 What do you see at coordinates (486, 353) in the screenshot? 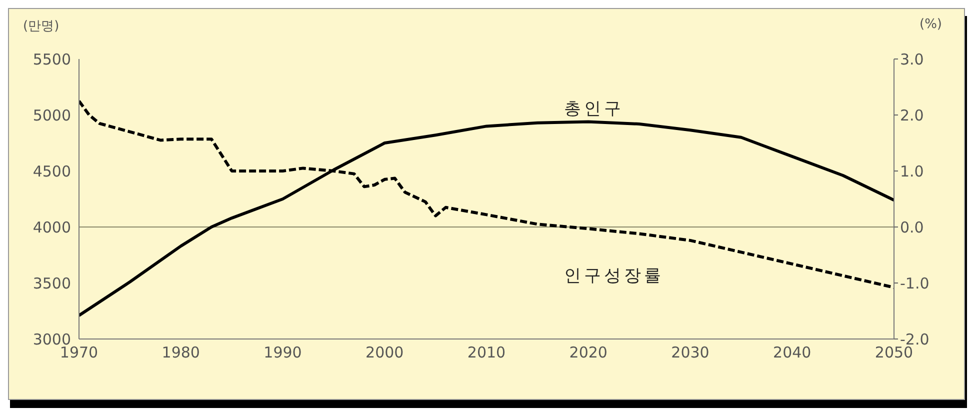
I see `x-tick-label: 2010` at bounding box center [486, 353].